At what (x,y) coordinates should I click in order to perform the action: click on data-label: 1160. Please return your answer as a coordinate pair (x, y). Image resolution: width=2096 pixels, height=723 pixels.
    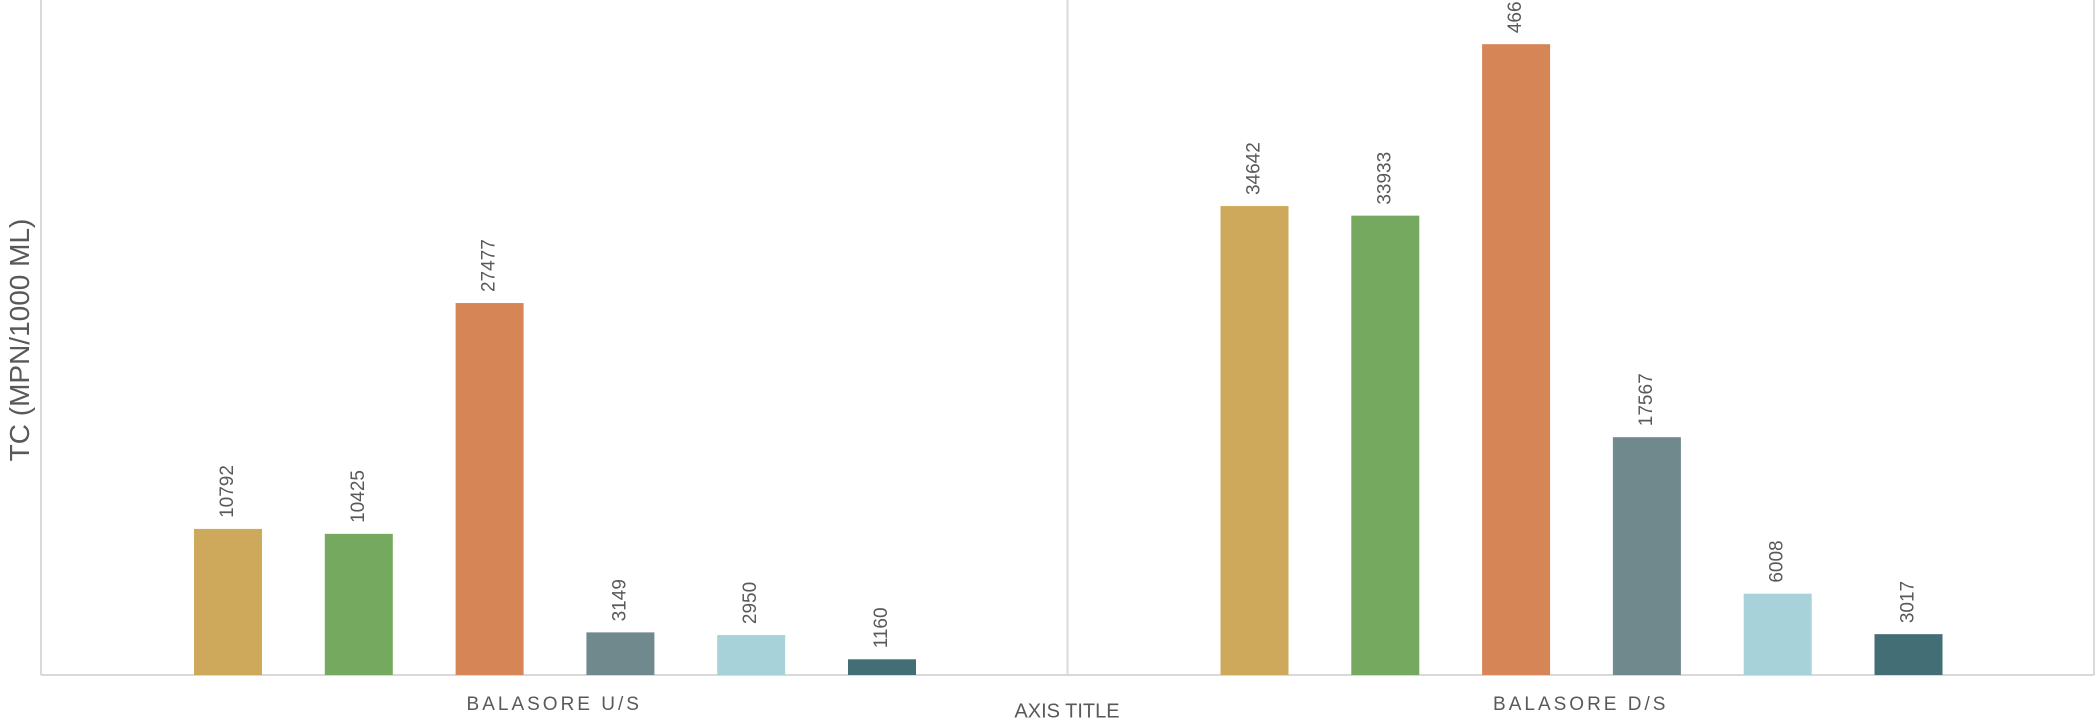
    Looking at the image, I should click on (881, 627).